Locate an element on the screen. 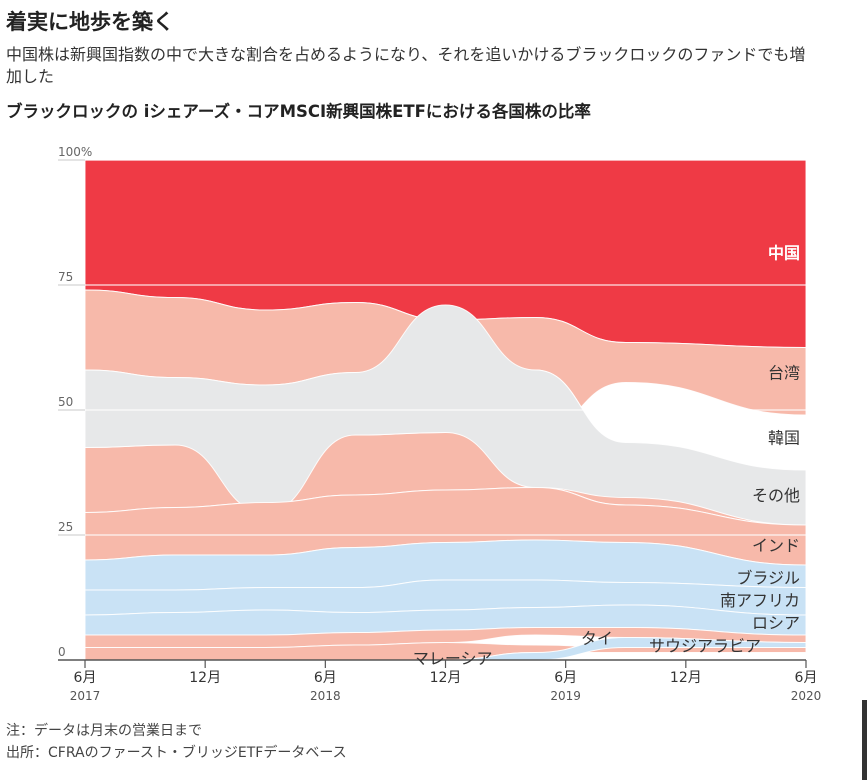 Image resolution: width=867 pixels, height=780 pixels. chart-title: ブラックロックの iシェアーズ・コアMSCI新興国株ETFにおける各国株の比率 is located at coordinates (298, 111).